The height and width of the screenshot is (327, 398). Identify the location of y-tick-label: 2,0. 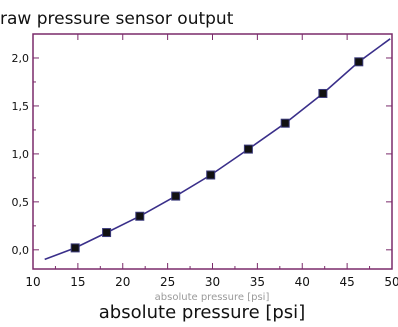
(21, 58).